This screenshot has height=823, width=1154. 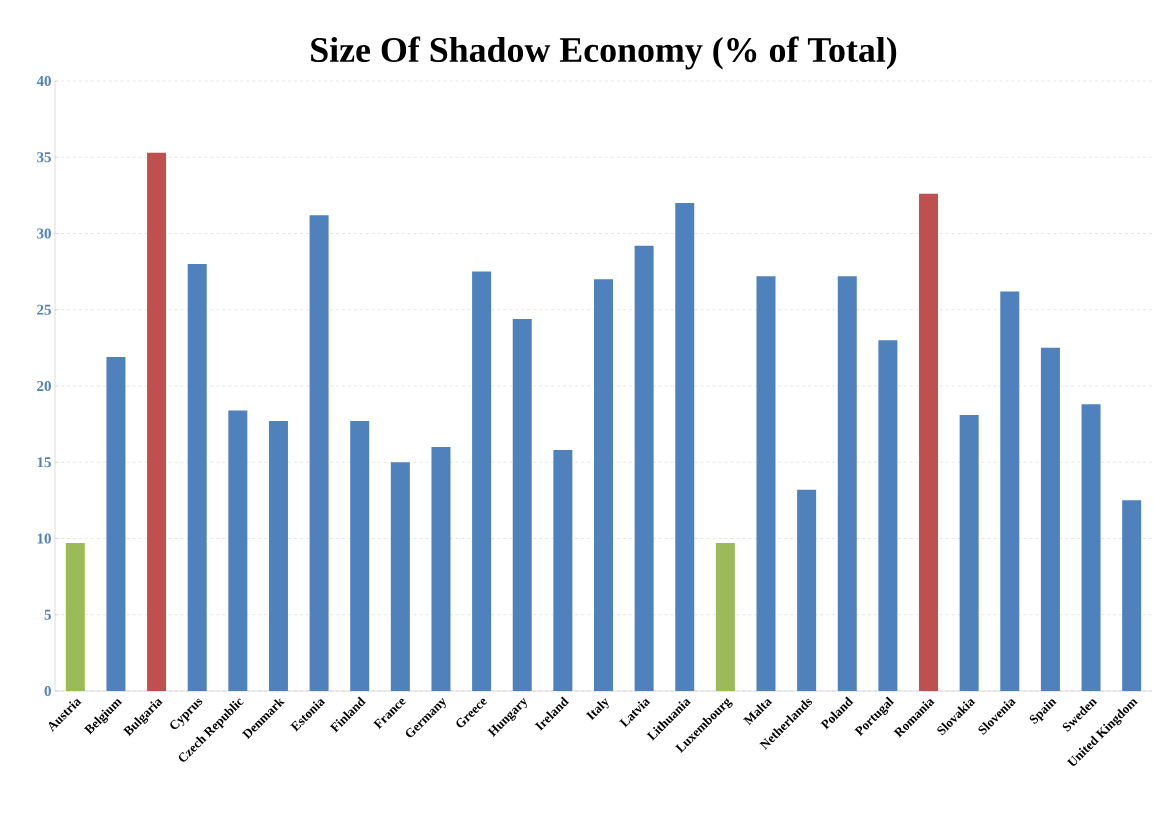 I want to click on y-tick-label: 35, so click(x=44, y=157).